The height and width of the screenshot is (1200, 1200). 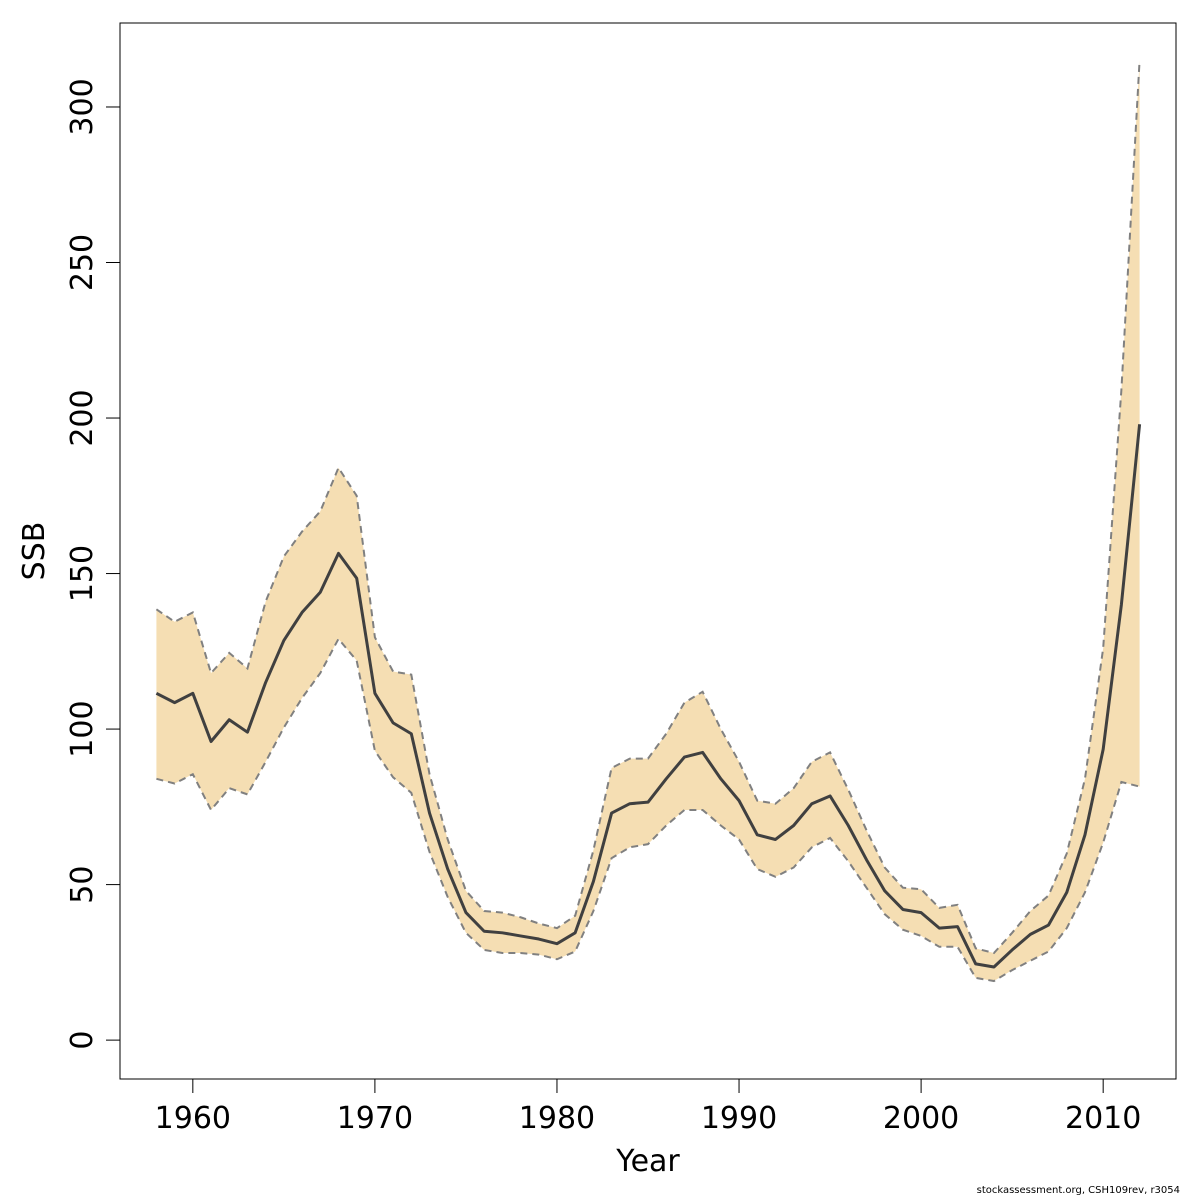 What do you see at coordinates (82, 885) in the screenshot?
I see `y-tick-label: 50` at bounding box center [82, 885].